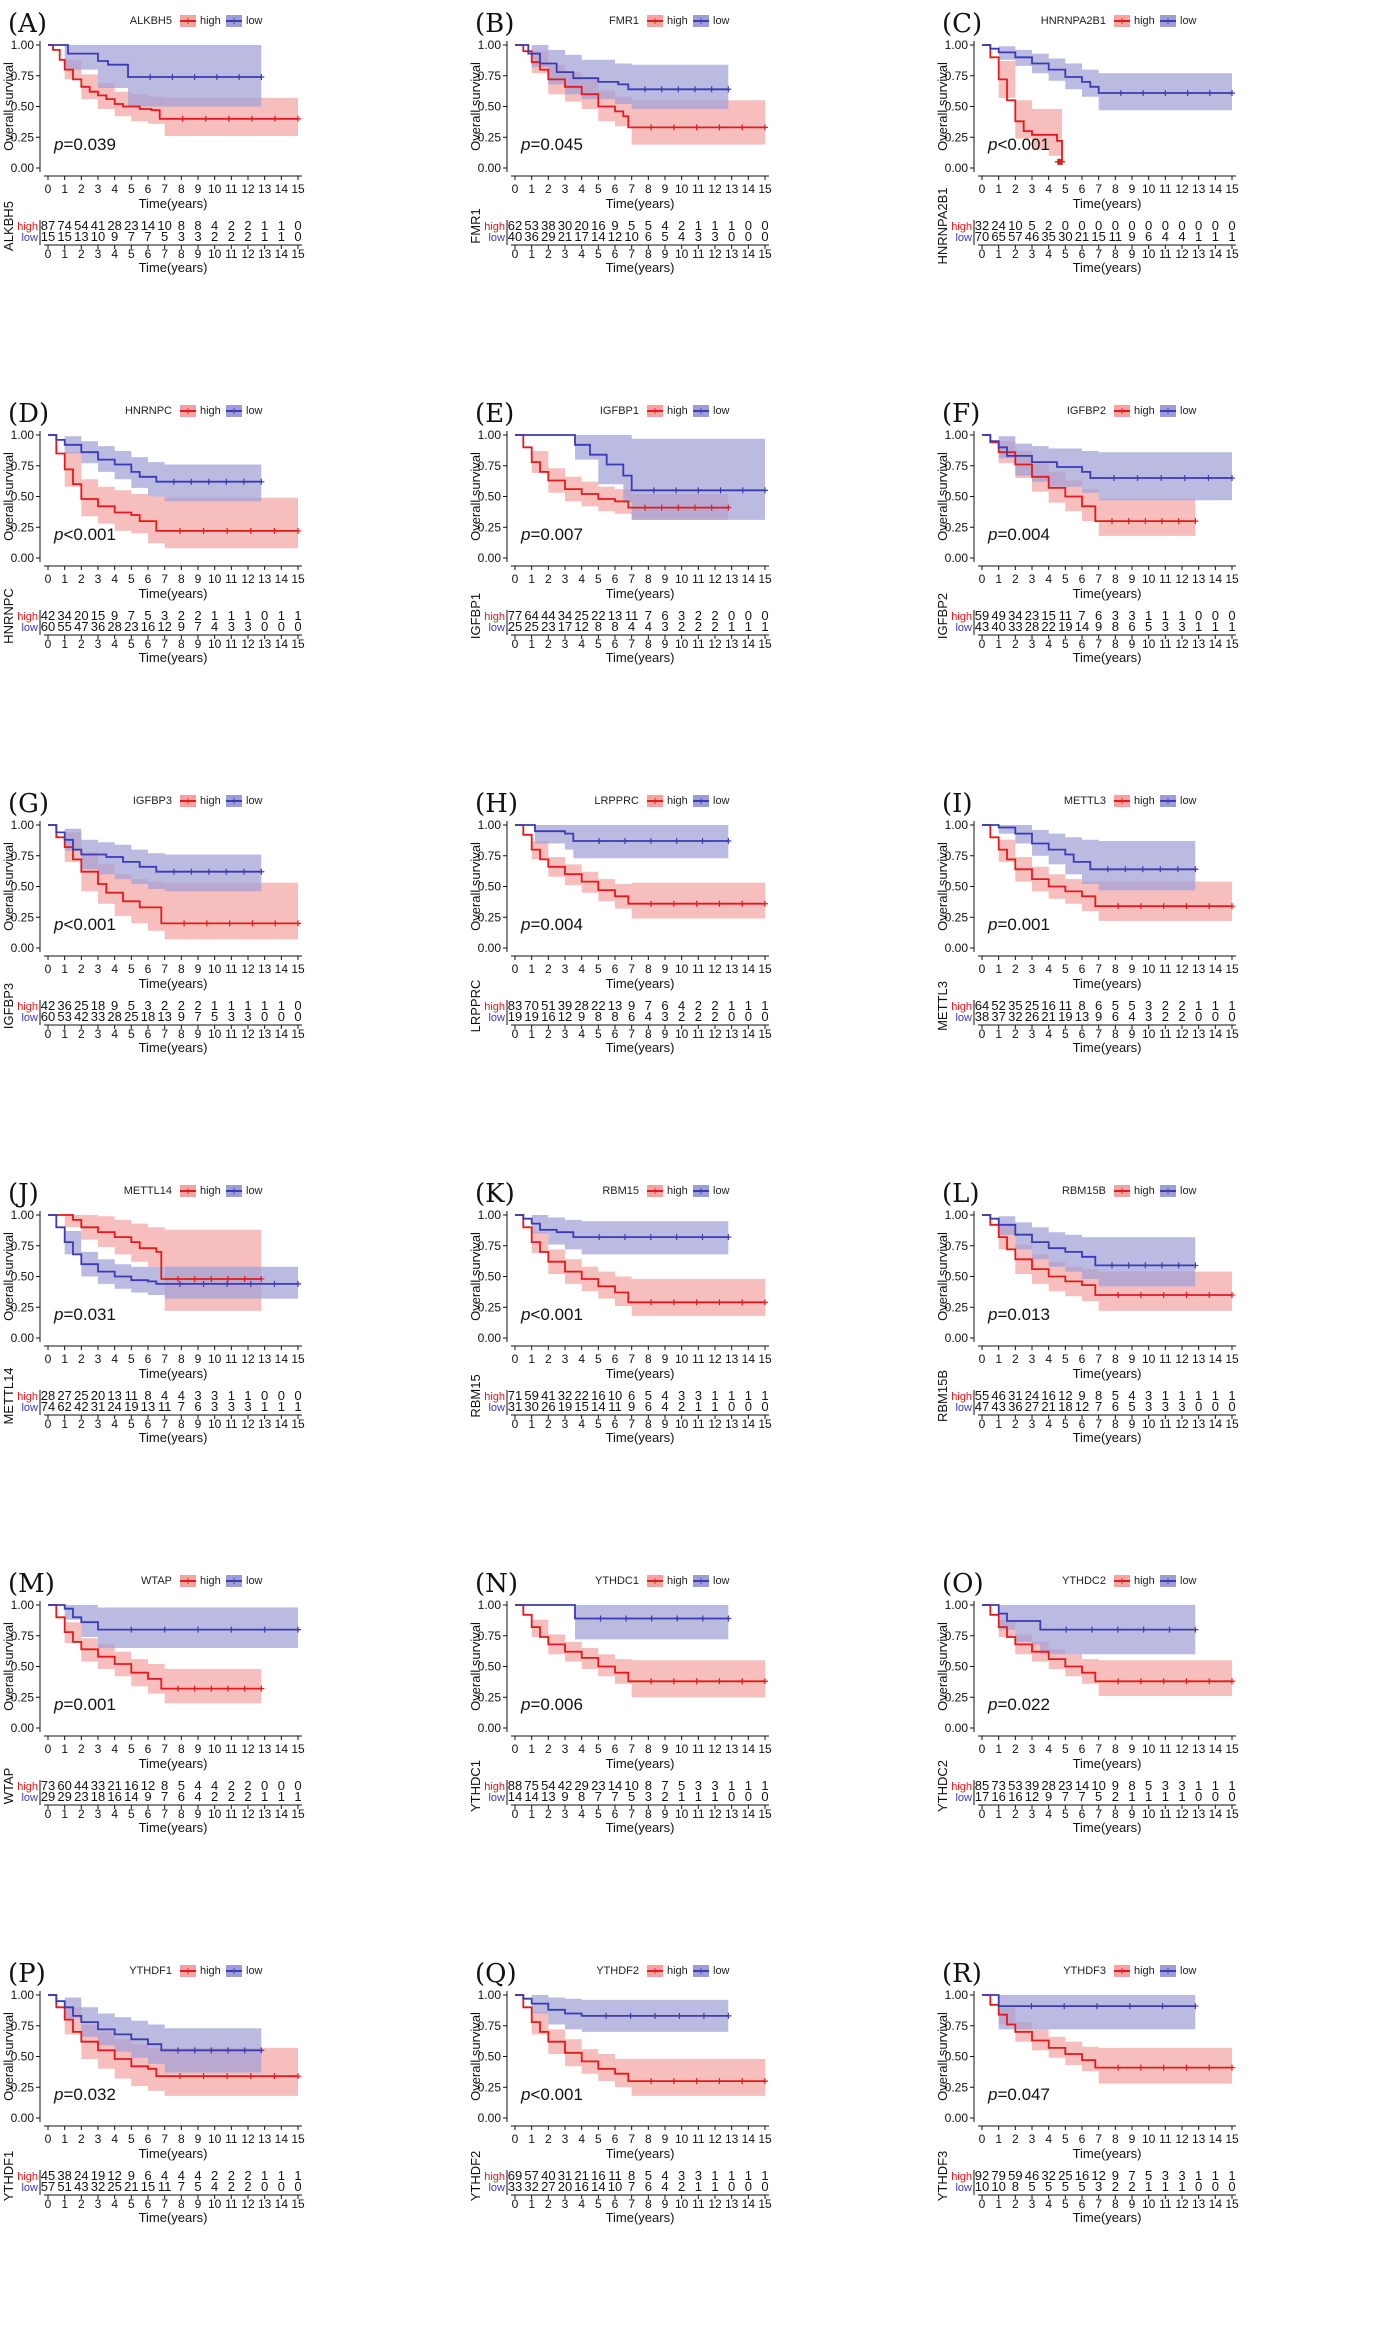 The height and width of the screenshot is (2345, 1400). What do you see at coordinates (131, 2186) in the screenshot?
I see `risk-count-low: 21` at bounding box center [131, 2186].